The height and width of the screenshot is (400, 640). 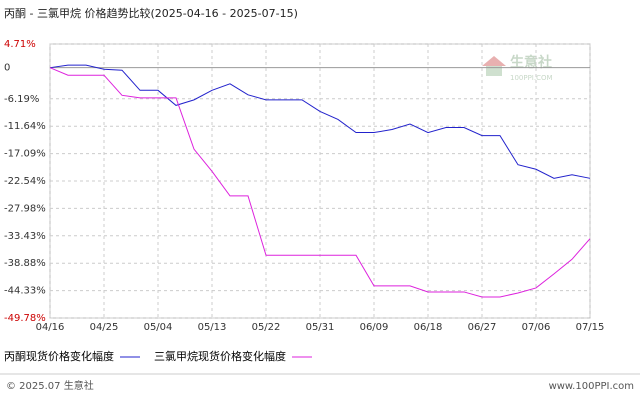 What do you see at coordinates (374, 327) in the screenshot?
I see `x-tick-label: 06/09` at bounding box center [374, 327].